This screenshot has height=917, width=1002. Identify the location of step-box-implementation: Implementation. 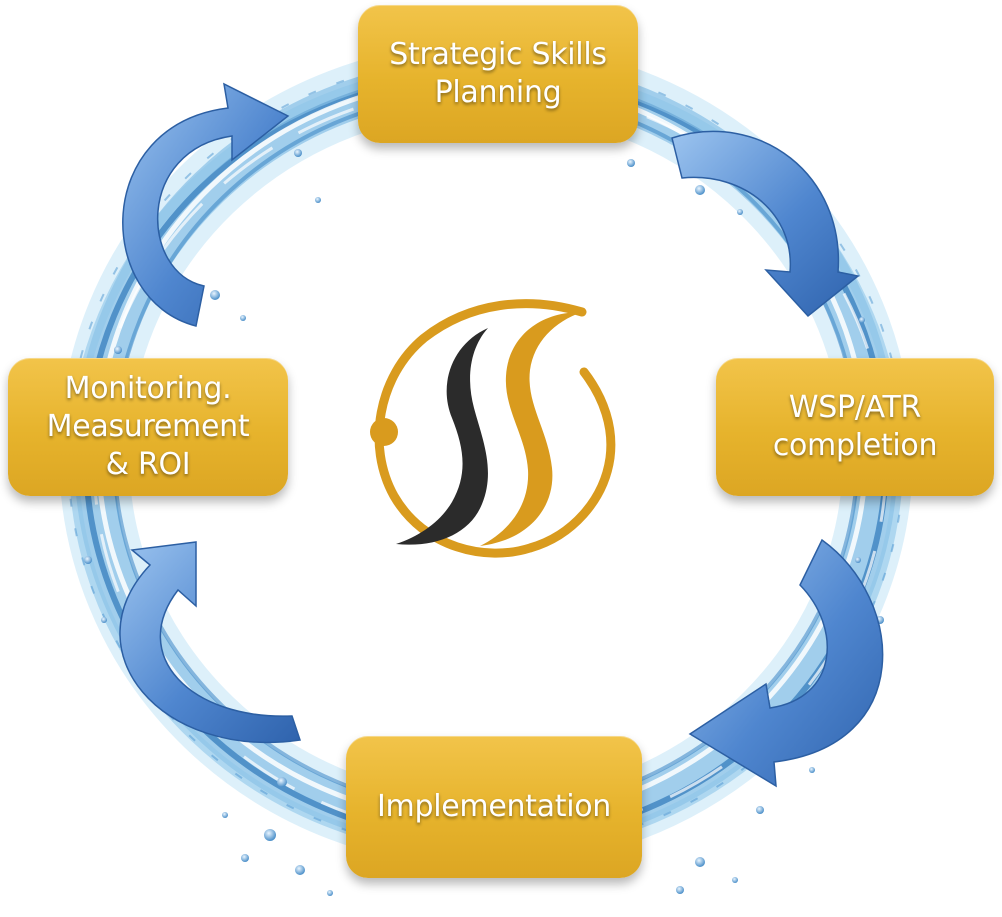
(494, 807).